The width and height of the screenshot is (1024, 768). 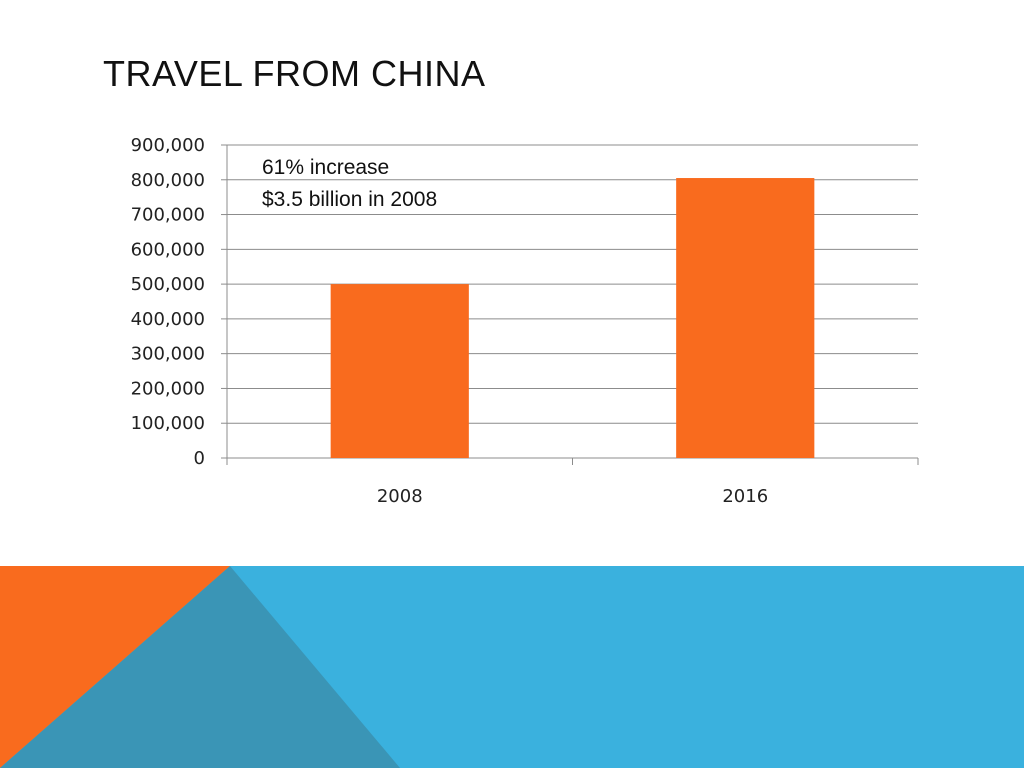 What do you see at coordinates (168, 145) in the screenshot?
I see `y-tick-label: 900,000` at bounding box center [168, 145].